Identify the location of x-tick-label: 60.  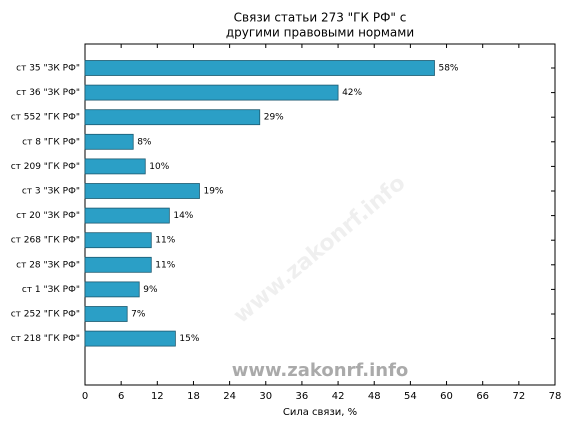
(446, 396).